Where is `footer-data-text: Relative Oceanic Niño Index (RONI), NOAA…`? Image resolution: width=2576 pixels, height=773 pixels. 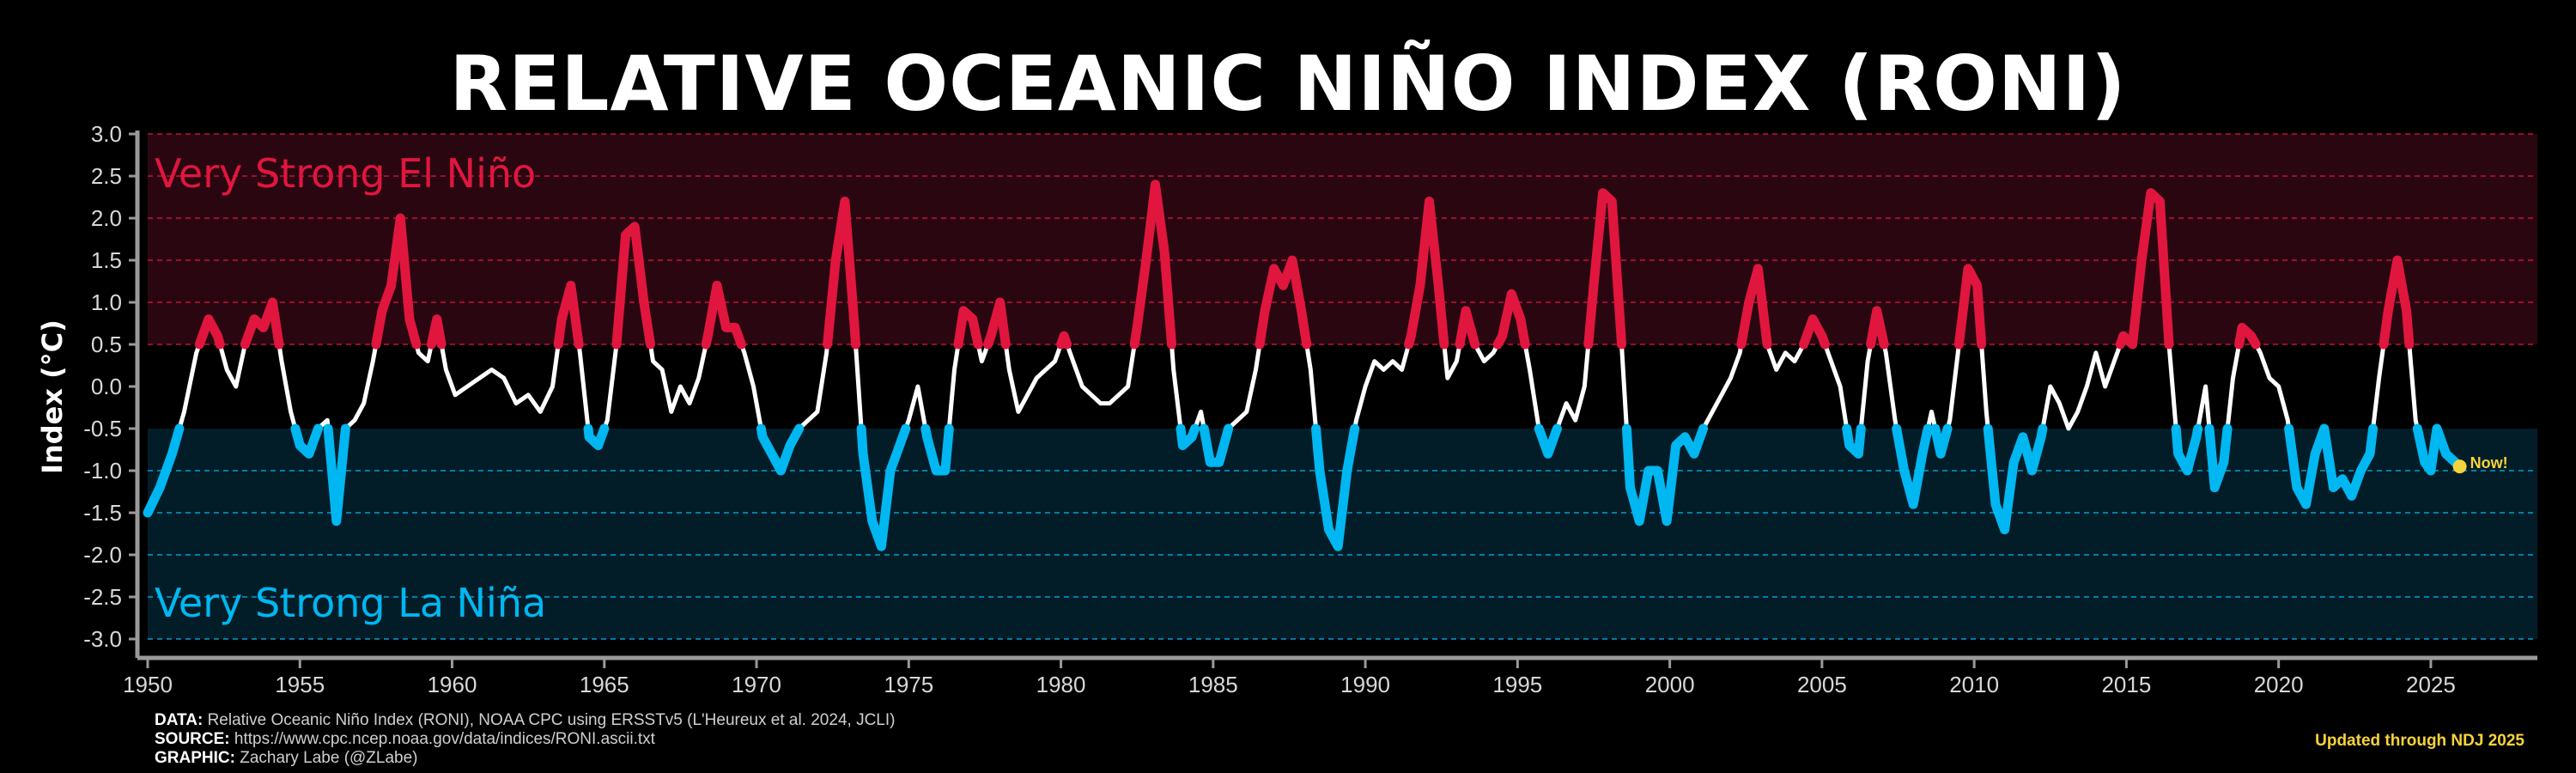
footer-data-text: Relative Oceanic Niño Index (RONI), NOAA… is located at coordinates (552, 720).